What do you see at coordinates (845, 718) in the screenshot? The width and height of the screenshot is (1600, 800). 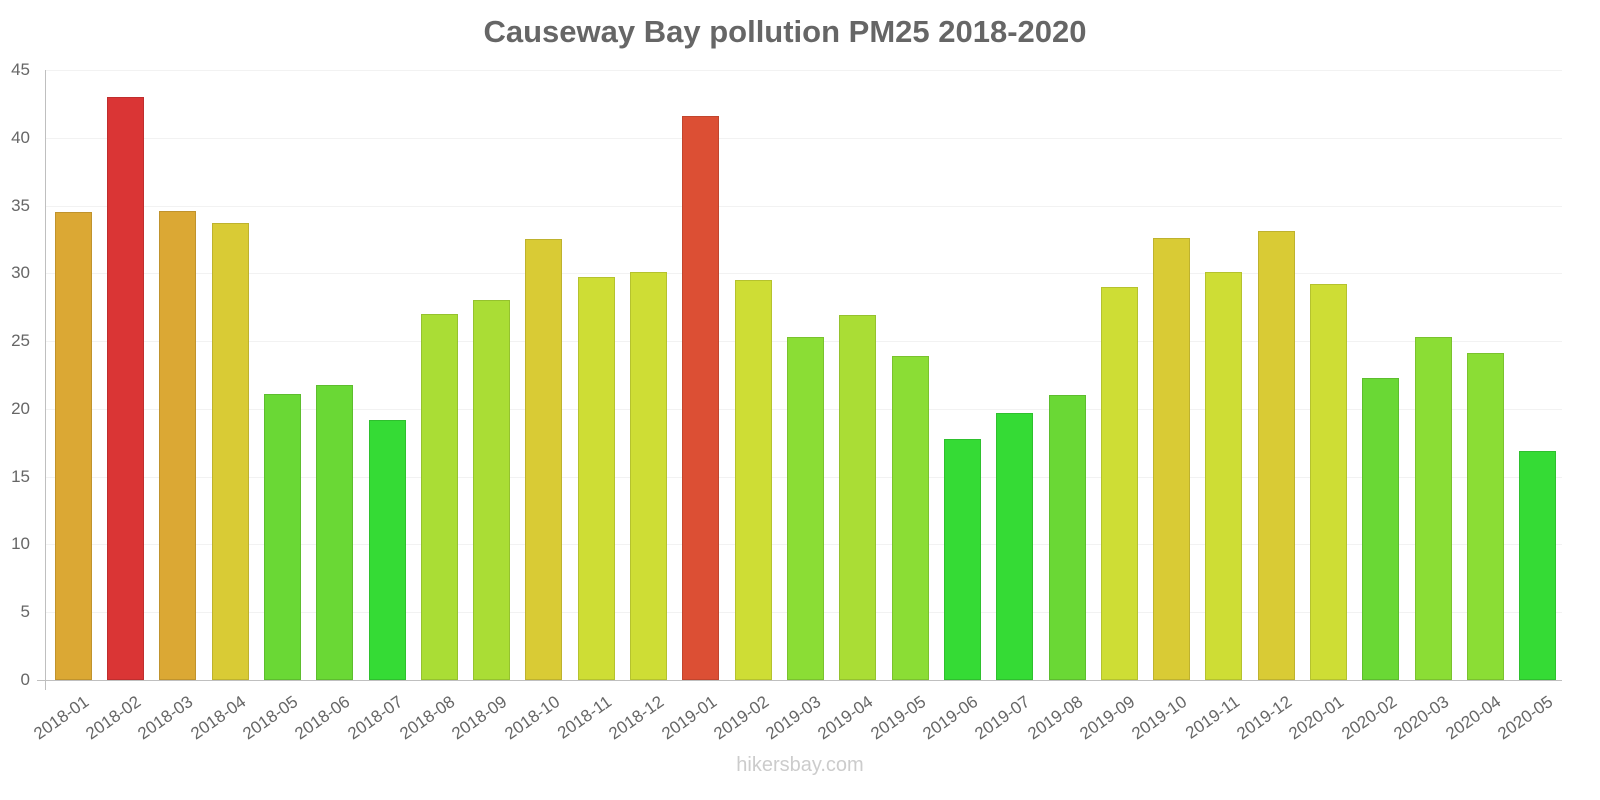 I see `x-tick-label: 2019-04` at bounding box center [845, 718].